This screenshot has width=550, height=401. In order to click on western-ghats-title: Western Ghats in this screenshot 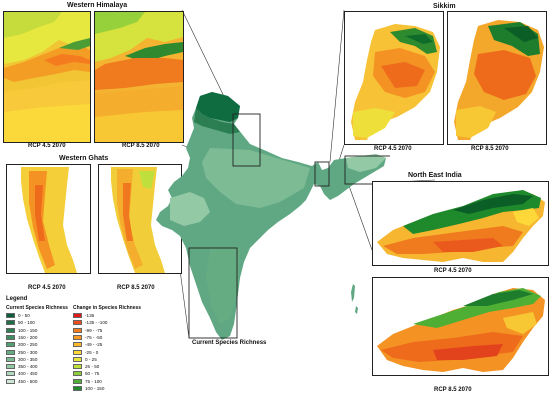, I will do `click(84, 158)`.